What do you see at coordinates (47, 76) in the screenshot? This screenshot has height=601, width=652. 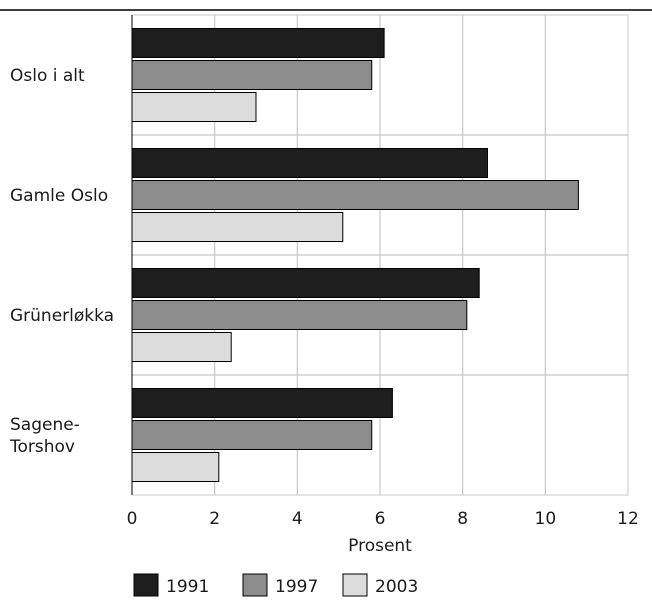 I see `category-label: Oslo i alt` at bounding box center [47, 76].